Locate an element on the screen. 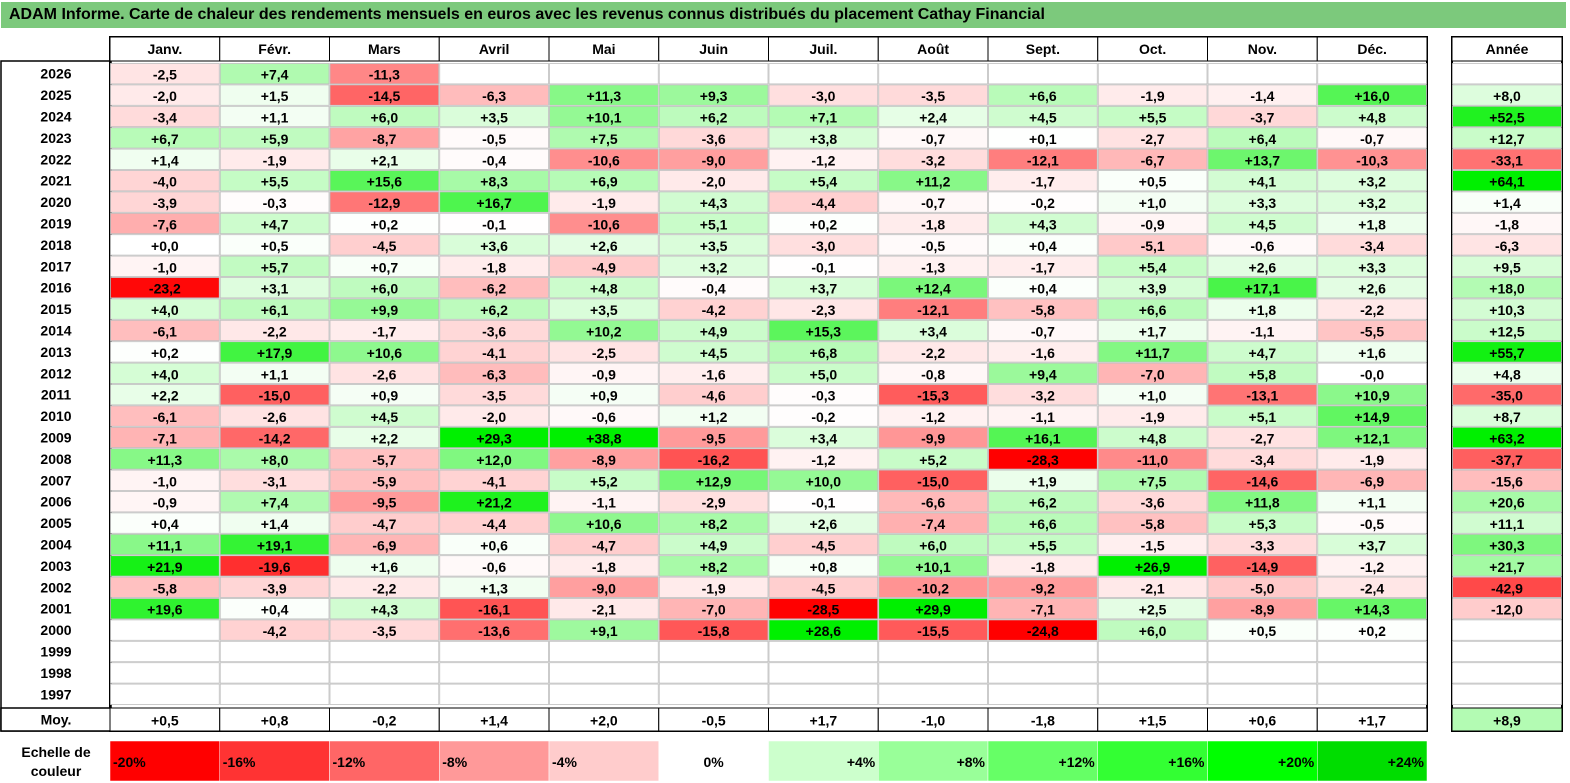  cell-value: +9,1 is located at coordinates (604, 631).